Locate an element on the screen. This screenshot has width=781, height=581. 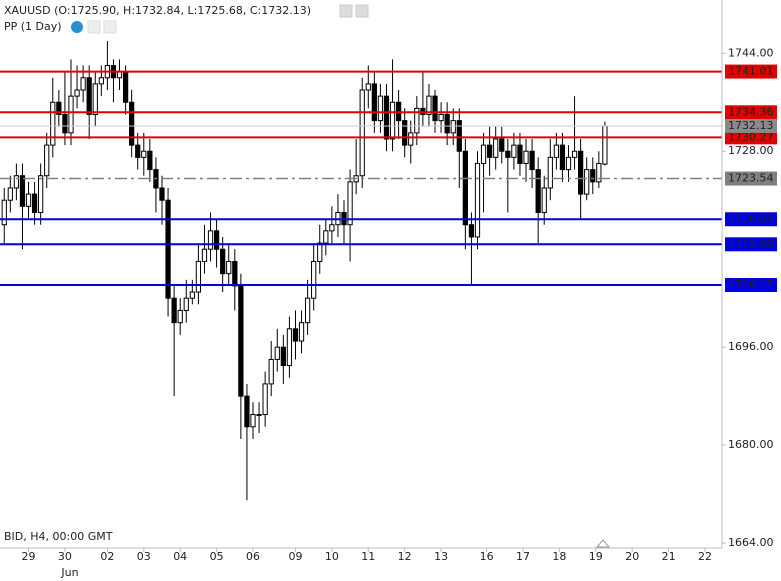
x-tick-label: 17 is located at coordinates (523, 556).